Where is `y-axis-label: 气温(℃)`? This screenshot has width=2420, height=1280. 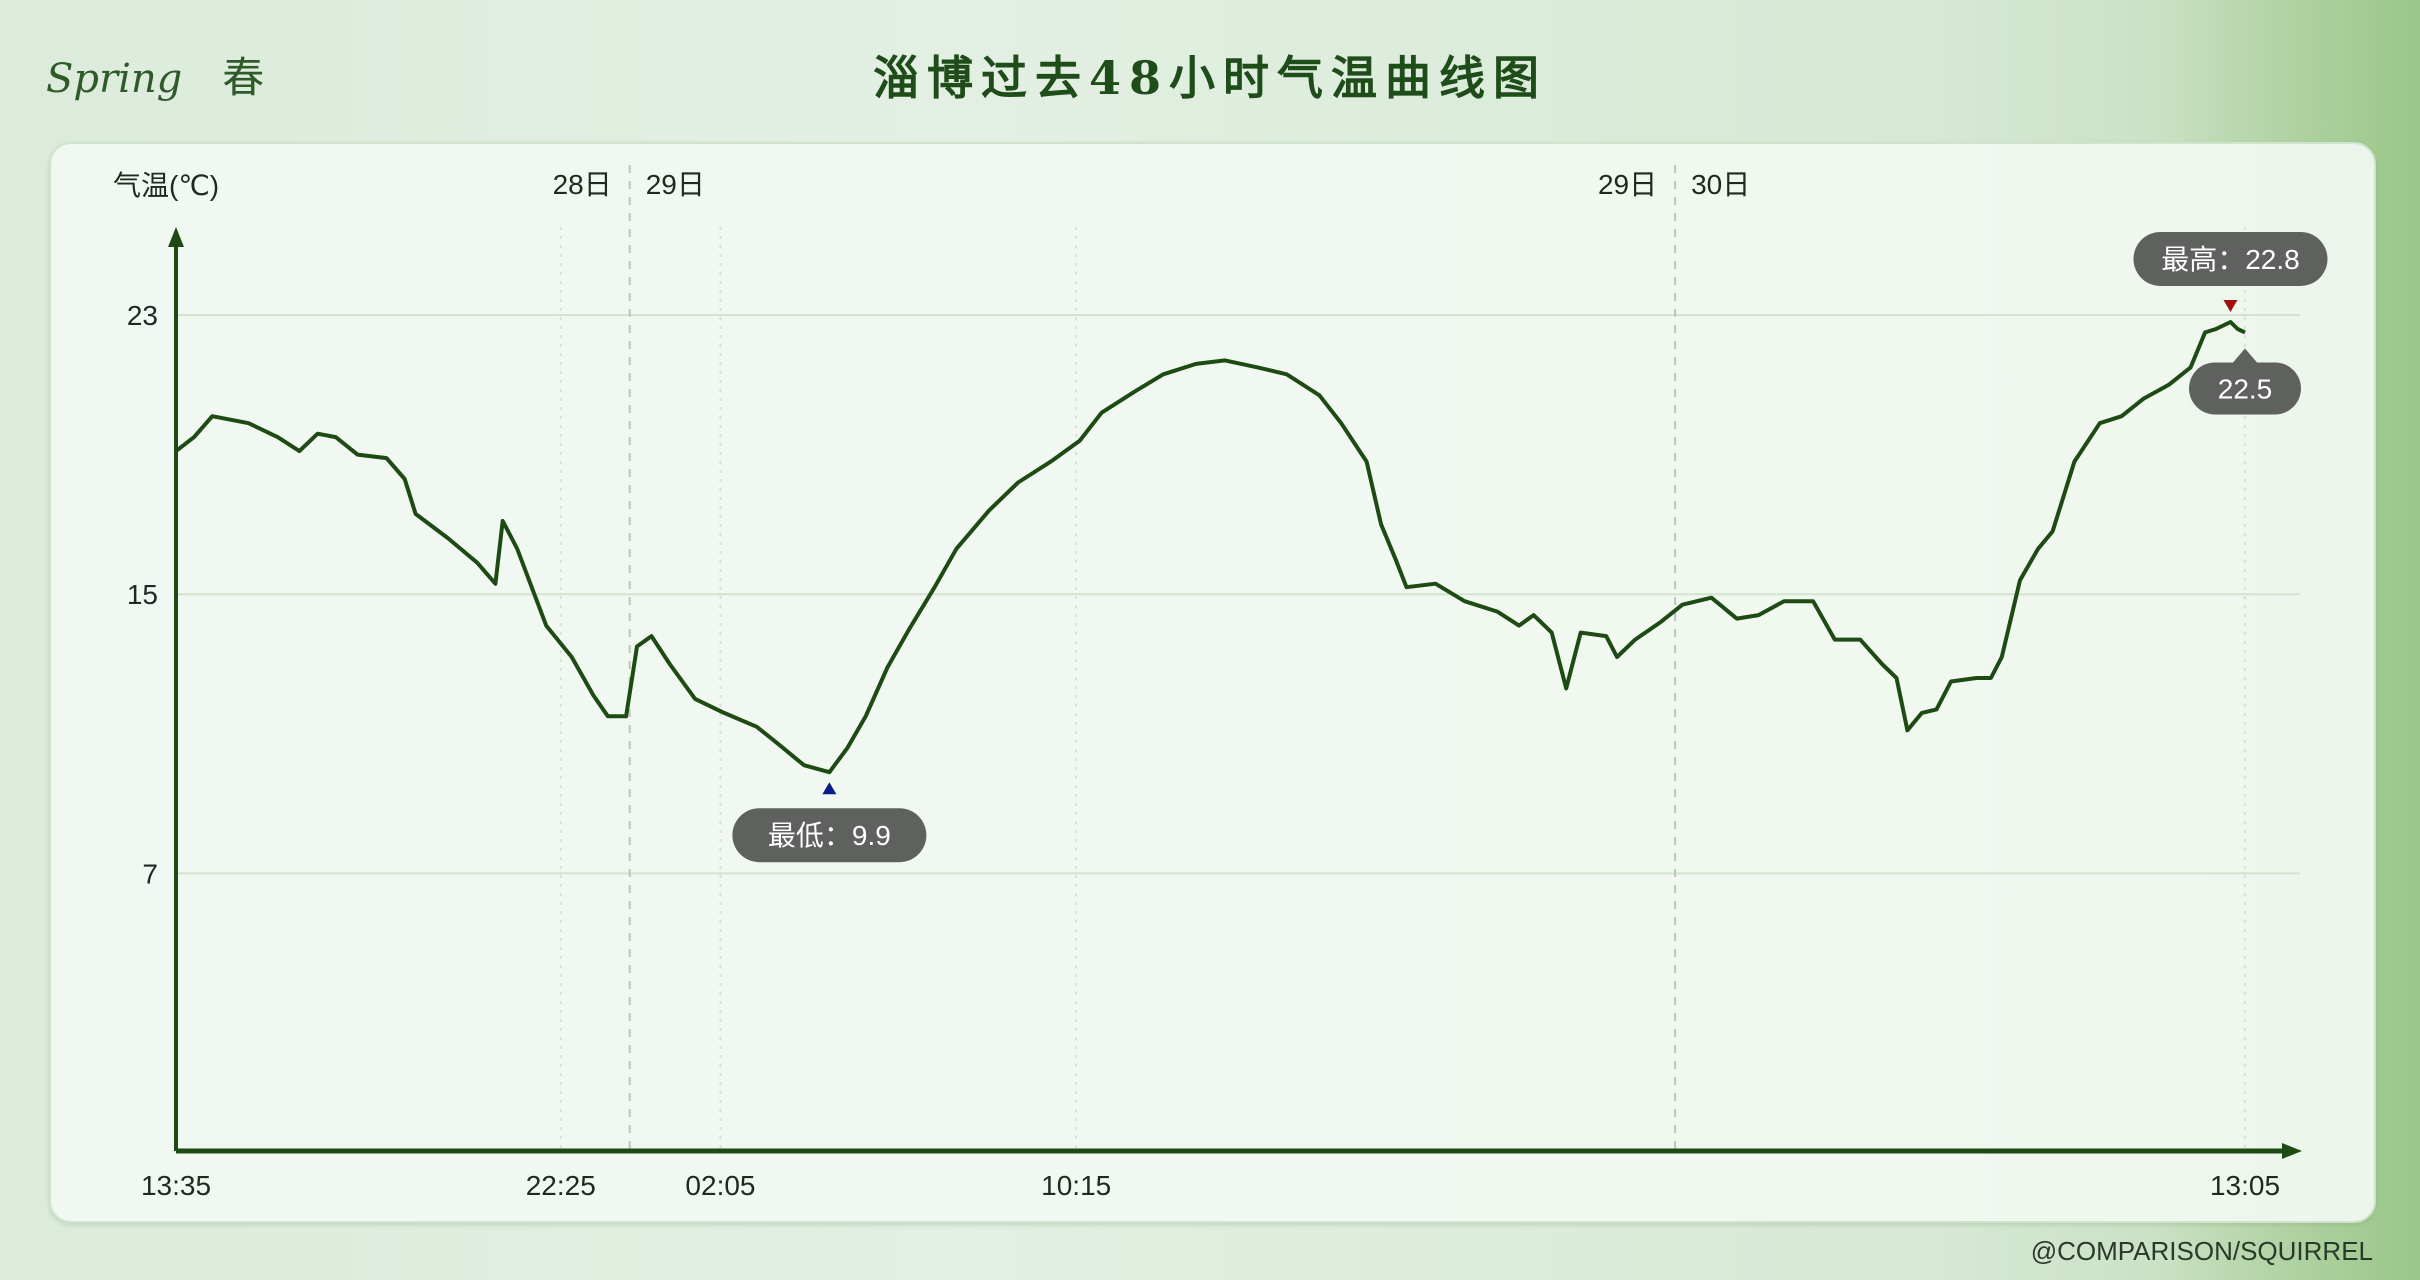 y-axis-label: 气温(℃) is located at coordinates (166, 185).